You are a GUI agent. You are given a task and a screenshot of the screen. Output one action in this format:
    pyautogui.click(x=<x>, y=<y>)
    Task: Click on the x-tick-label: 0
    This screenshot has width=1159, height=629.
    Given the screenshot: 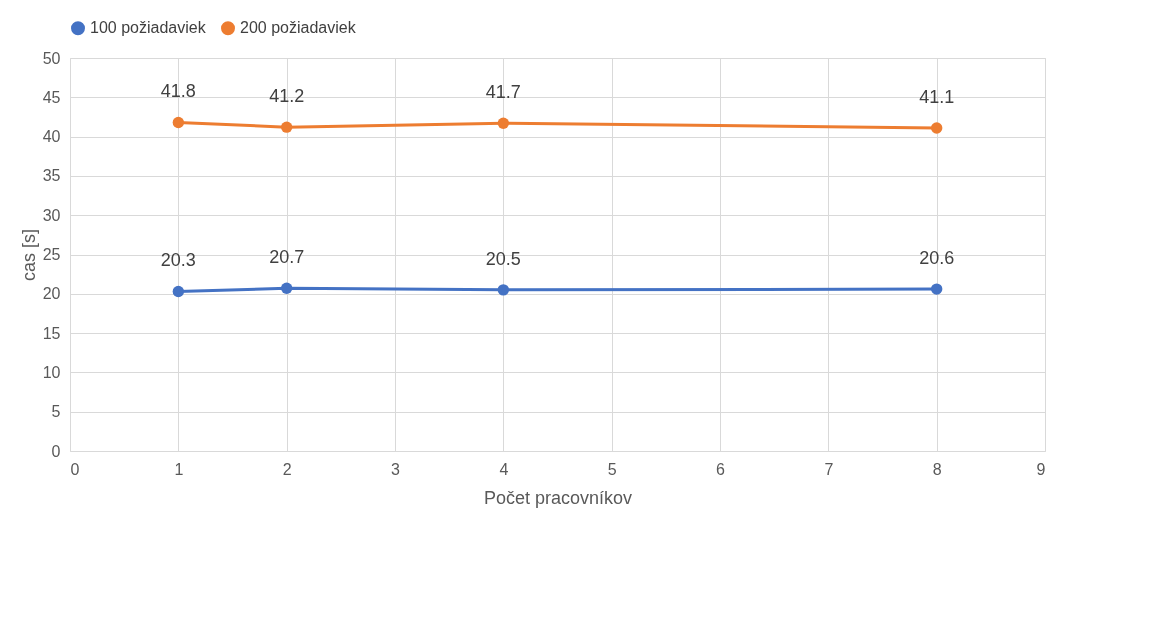 What is the action you would take?
    pyautogui.click(x=75, y=469)
    